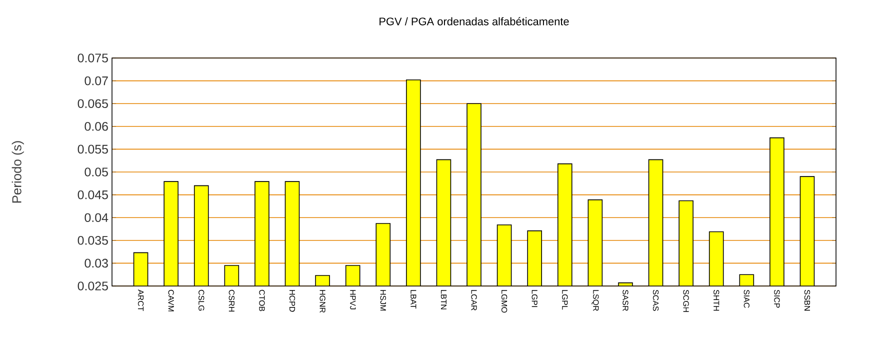  I want to click on chart-title: PGV / PGA ordenadas alfabéticamente, so click(474, 21).